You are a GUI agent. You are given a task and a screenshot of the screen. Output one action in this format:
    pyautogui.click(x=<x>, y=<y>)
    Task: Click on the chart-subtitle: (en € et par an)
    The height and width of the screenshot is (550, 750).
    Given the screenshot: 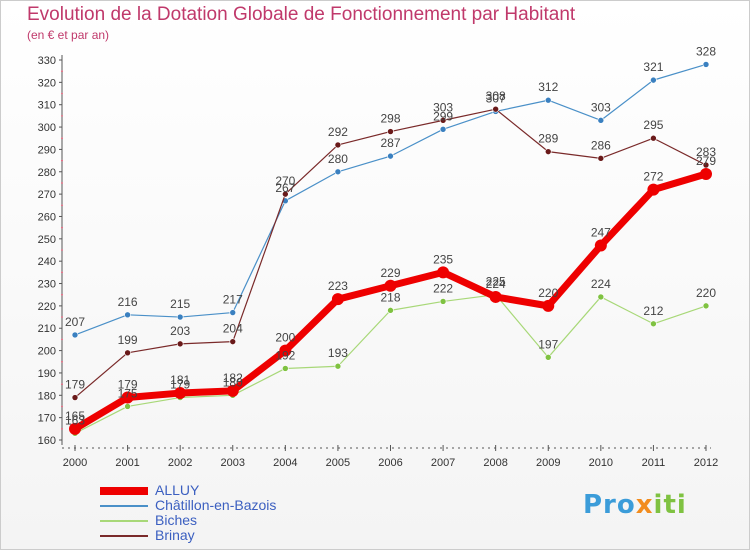 What is the action you would take?
    pyautogui.click(x=68, y=35)
    